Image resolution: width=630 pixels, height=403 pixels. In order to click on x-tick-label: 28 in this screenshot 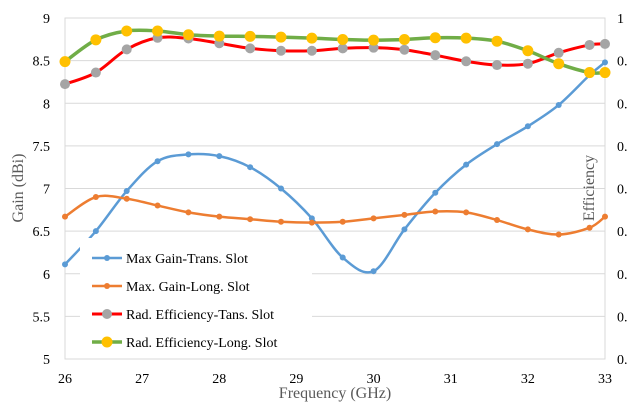, I will do `click(219, 379)`.